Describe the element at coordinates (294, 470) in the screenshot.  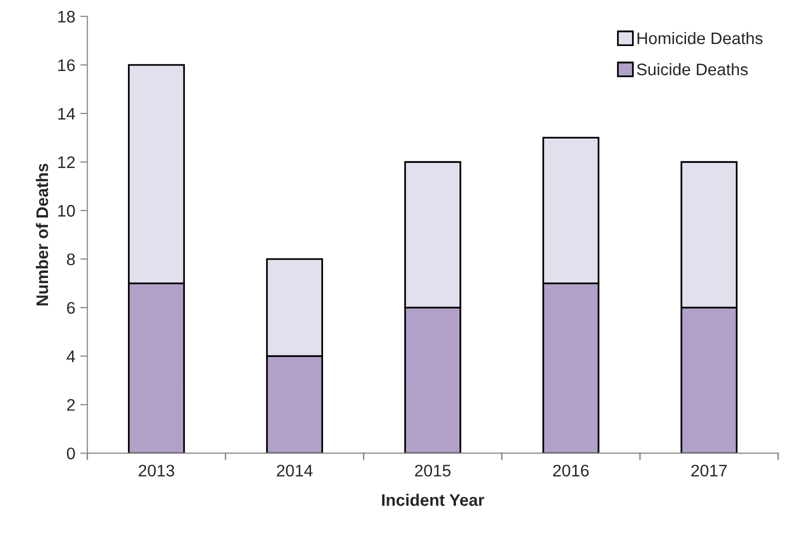
I see `x-tick-label: 2014` at that location.